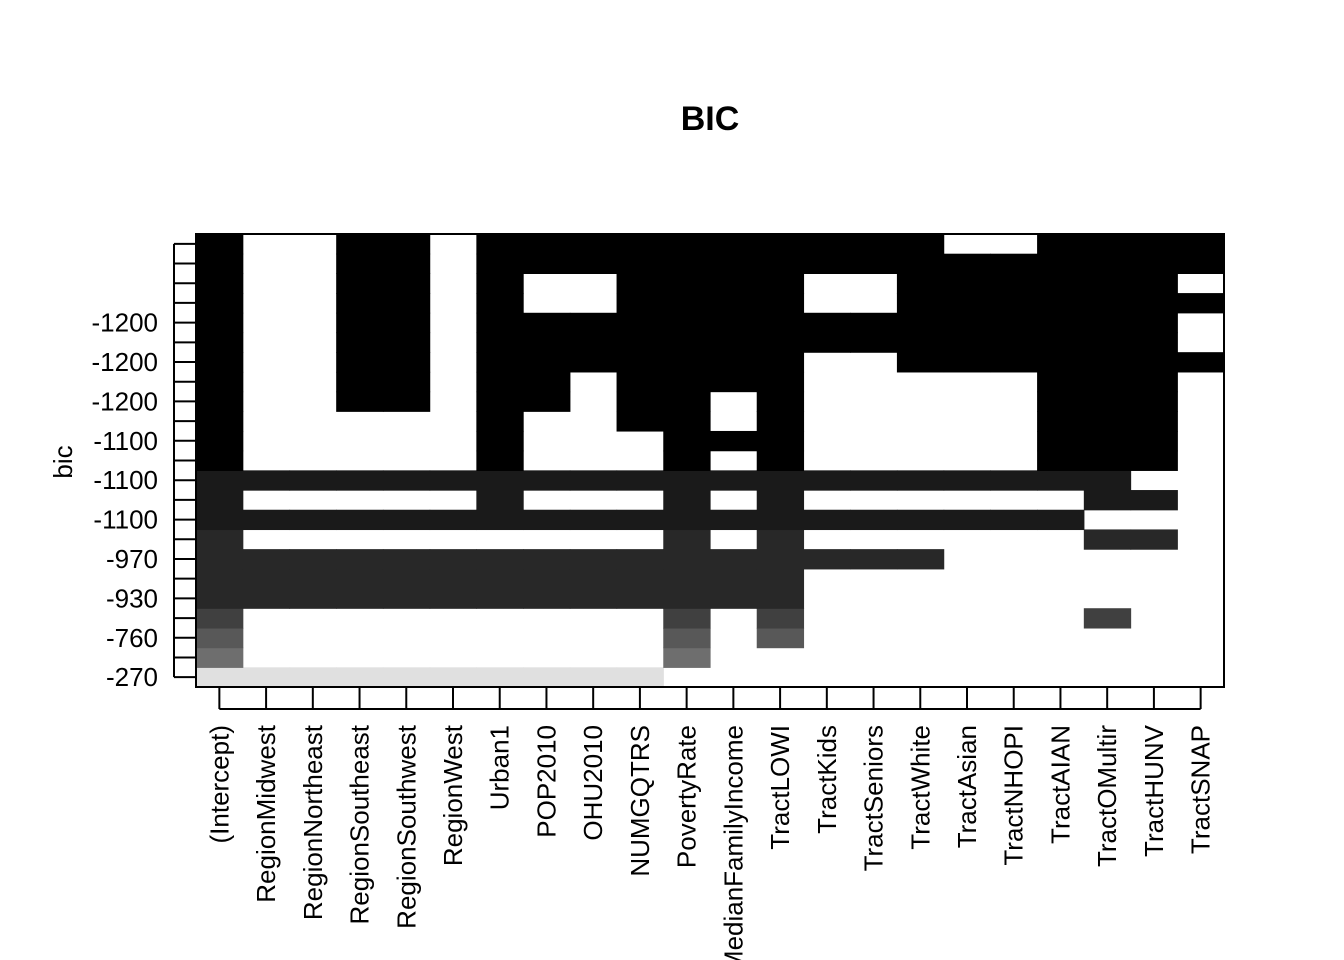 The height and width of the screenshot is (960, 1344). What do you see at coordinates (63, 461) in the screenshot?
I see `y-axis-label: bic` at bounding box center [63, 461].